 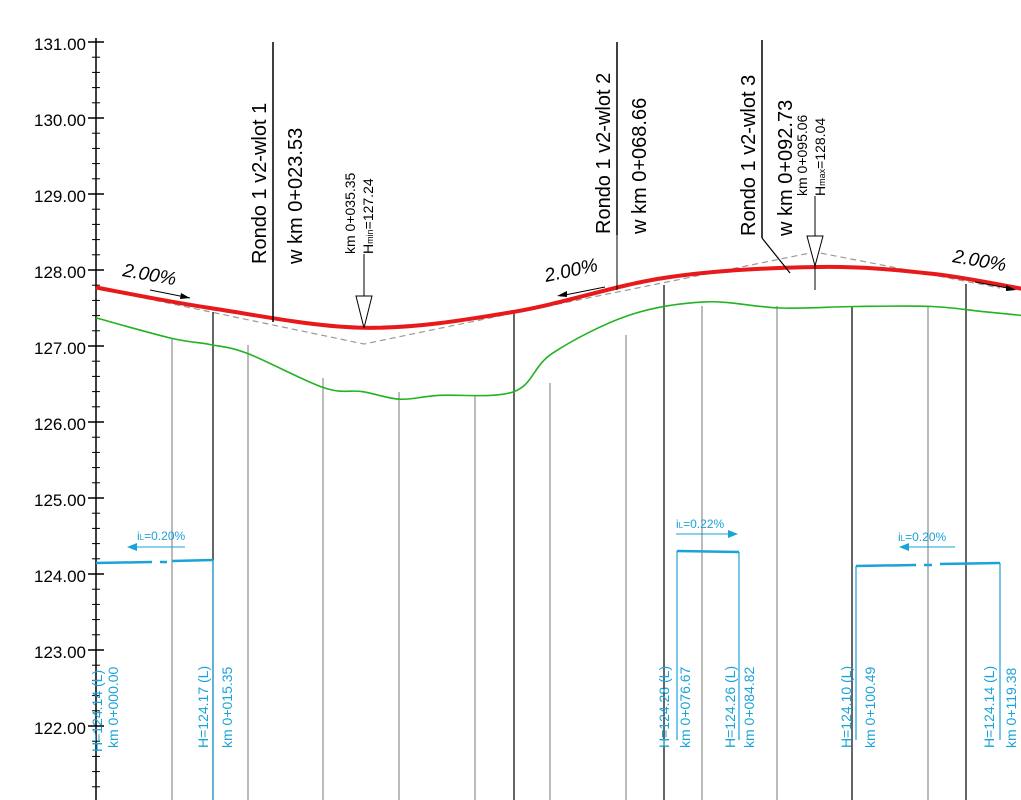 What do you see at coordinates (278, 182) in the screenshot?
I see `rondo-callout-1: Rondo 1 v2-wlot 1 w km 0+023.53` at bounding box center [278, 182].